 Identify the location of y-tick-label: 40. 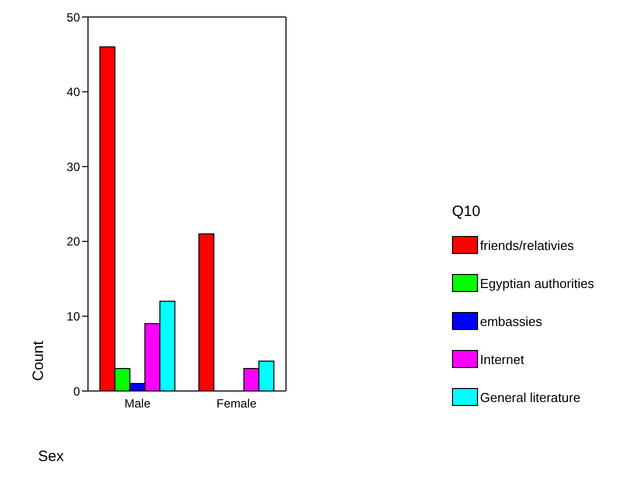
(73, 92).